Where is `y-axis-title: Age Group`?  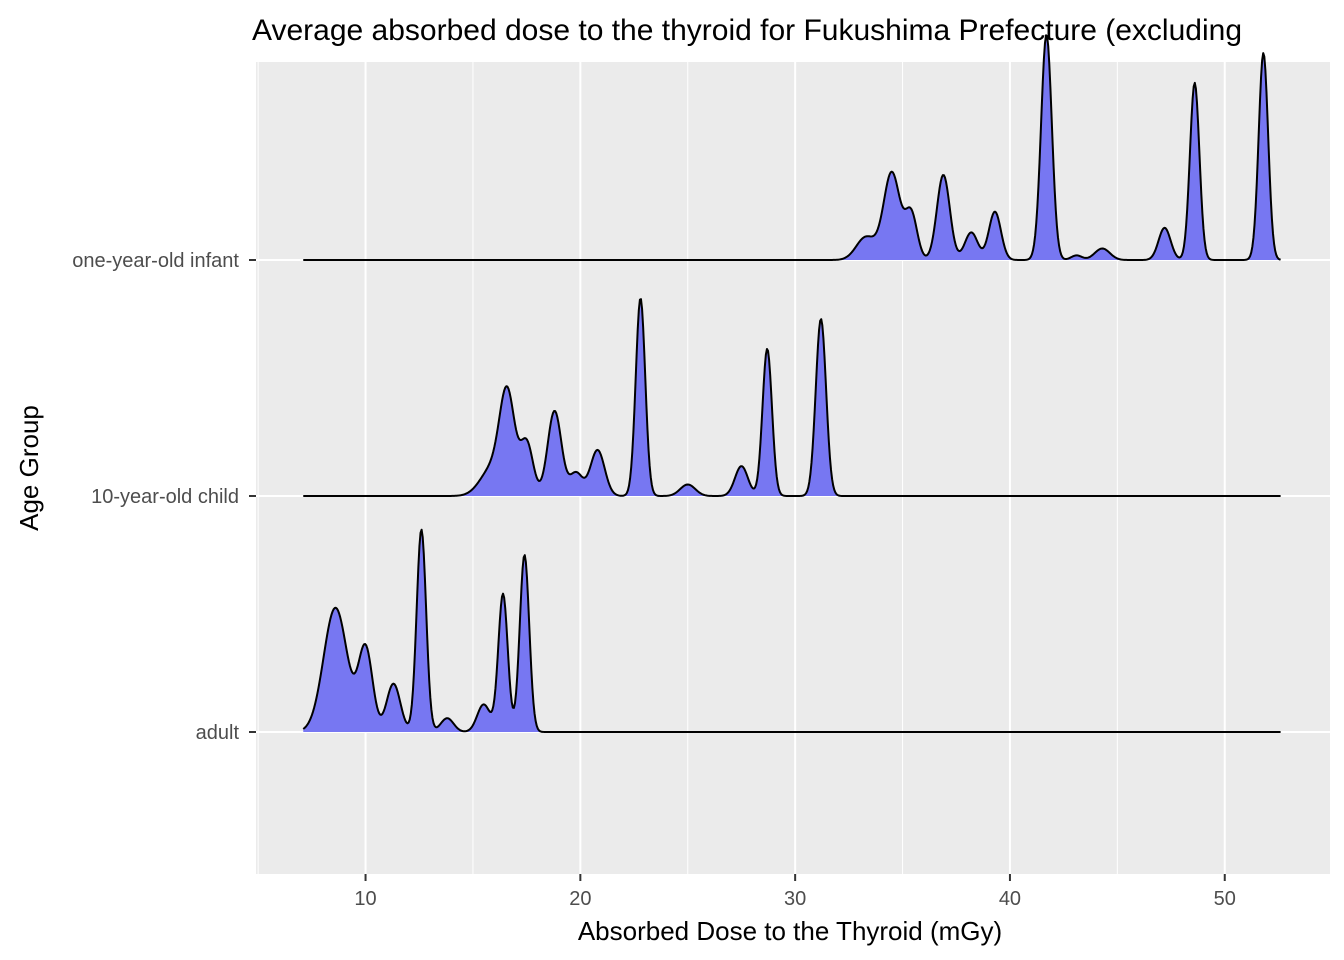 y-axis-title: Age Group is located at coordinates (29, 468).